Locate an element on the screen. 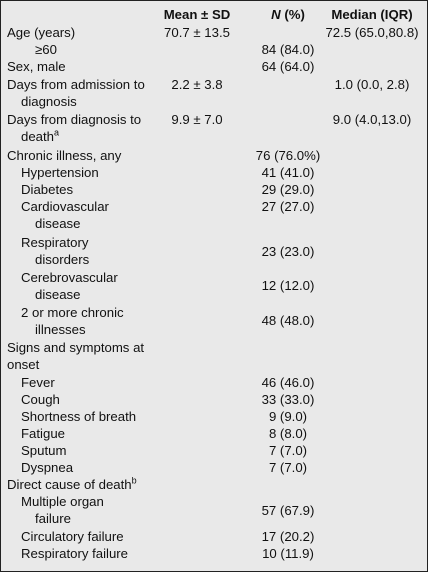 This screenshot has height=572, width=428. header-mean-sd: Mean ± SD is located at coordinates (197, 14).